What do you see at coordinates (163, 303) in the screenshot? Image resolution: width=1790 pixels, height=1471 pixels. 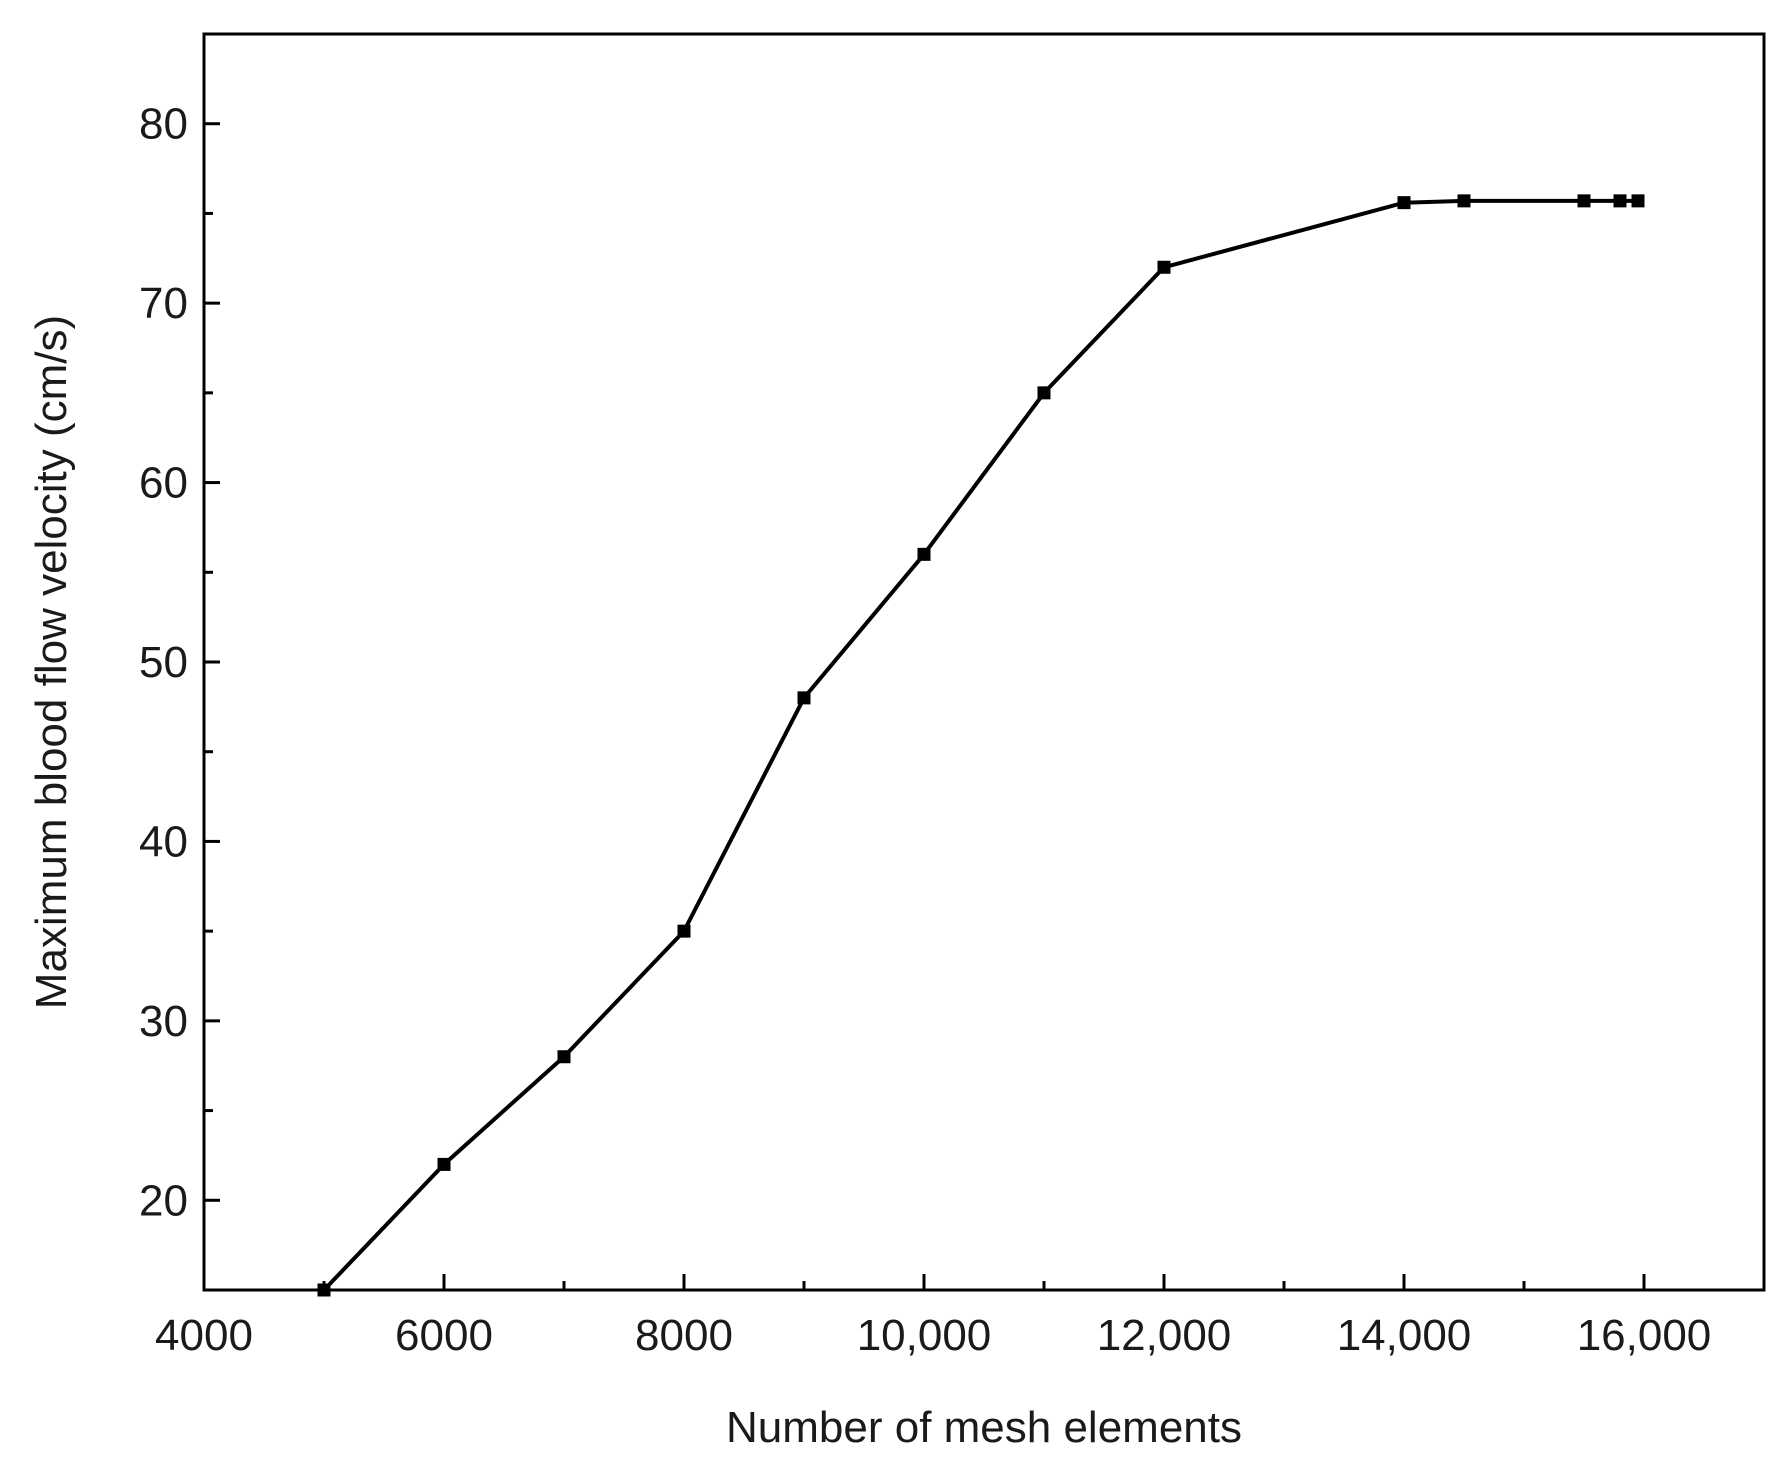 I see `y-tick-label: 70` at bounding box center [163, 303].